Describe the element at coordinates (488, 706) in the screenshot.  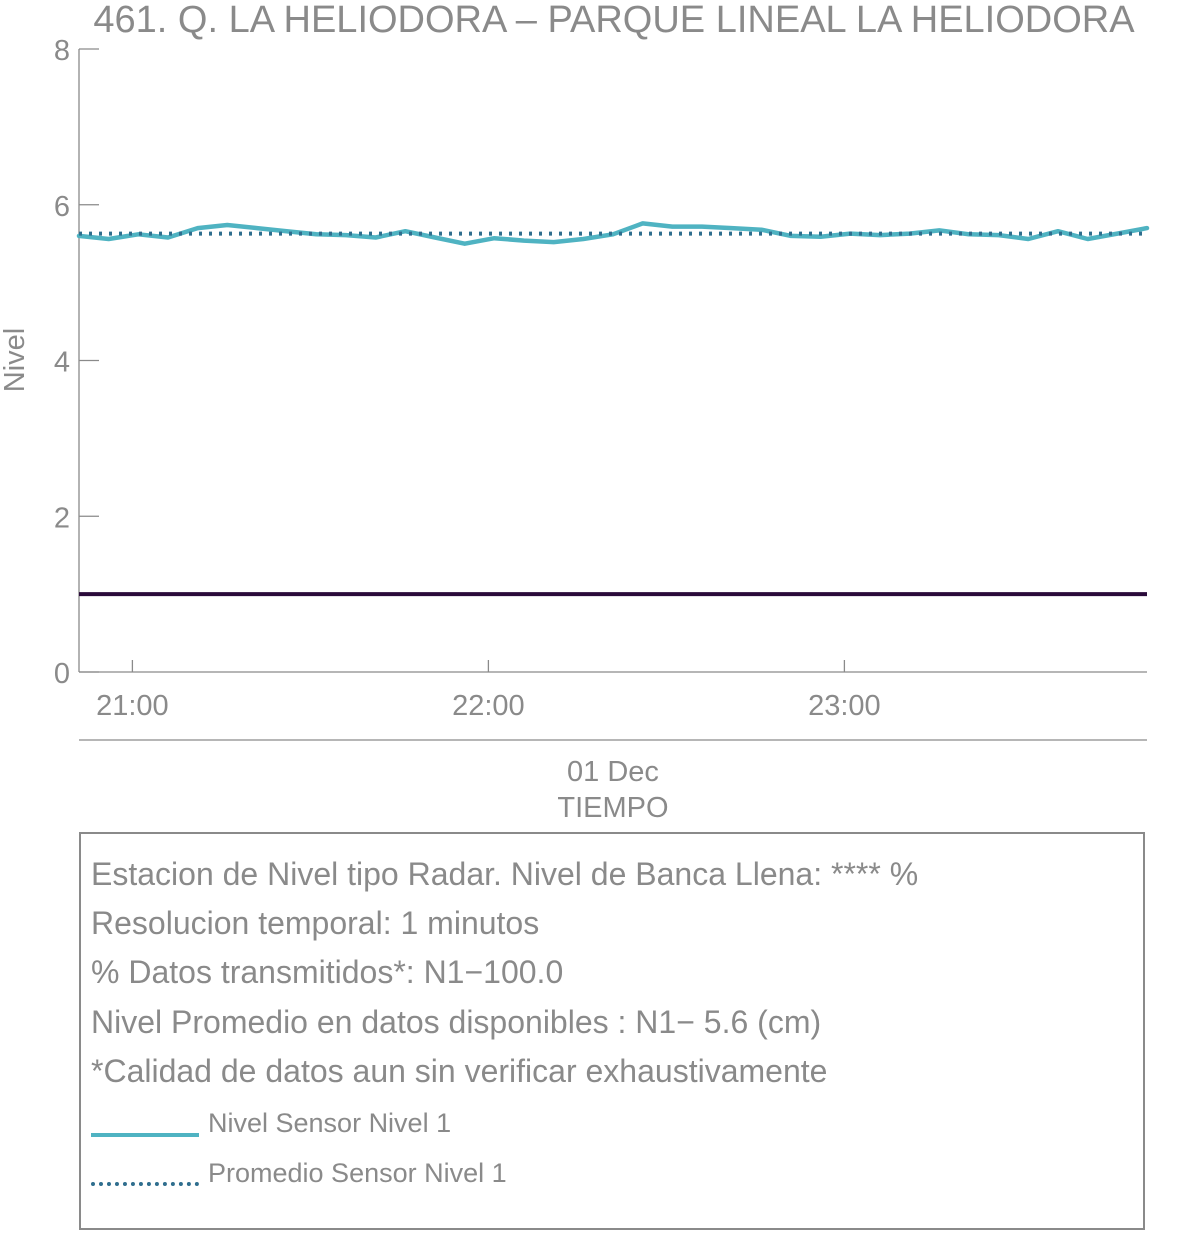
I see `x-tick-label: 22:00` at that location.